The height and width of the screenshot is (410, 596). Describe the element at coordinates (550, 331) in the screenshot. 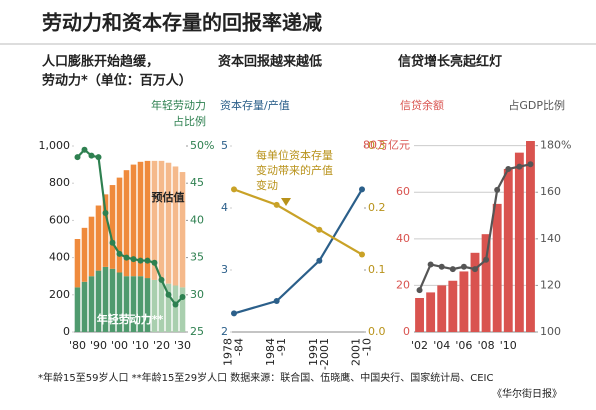

I see `y2-tick-label: 100` at that location.